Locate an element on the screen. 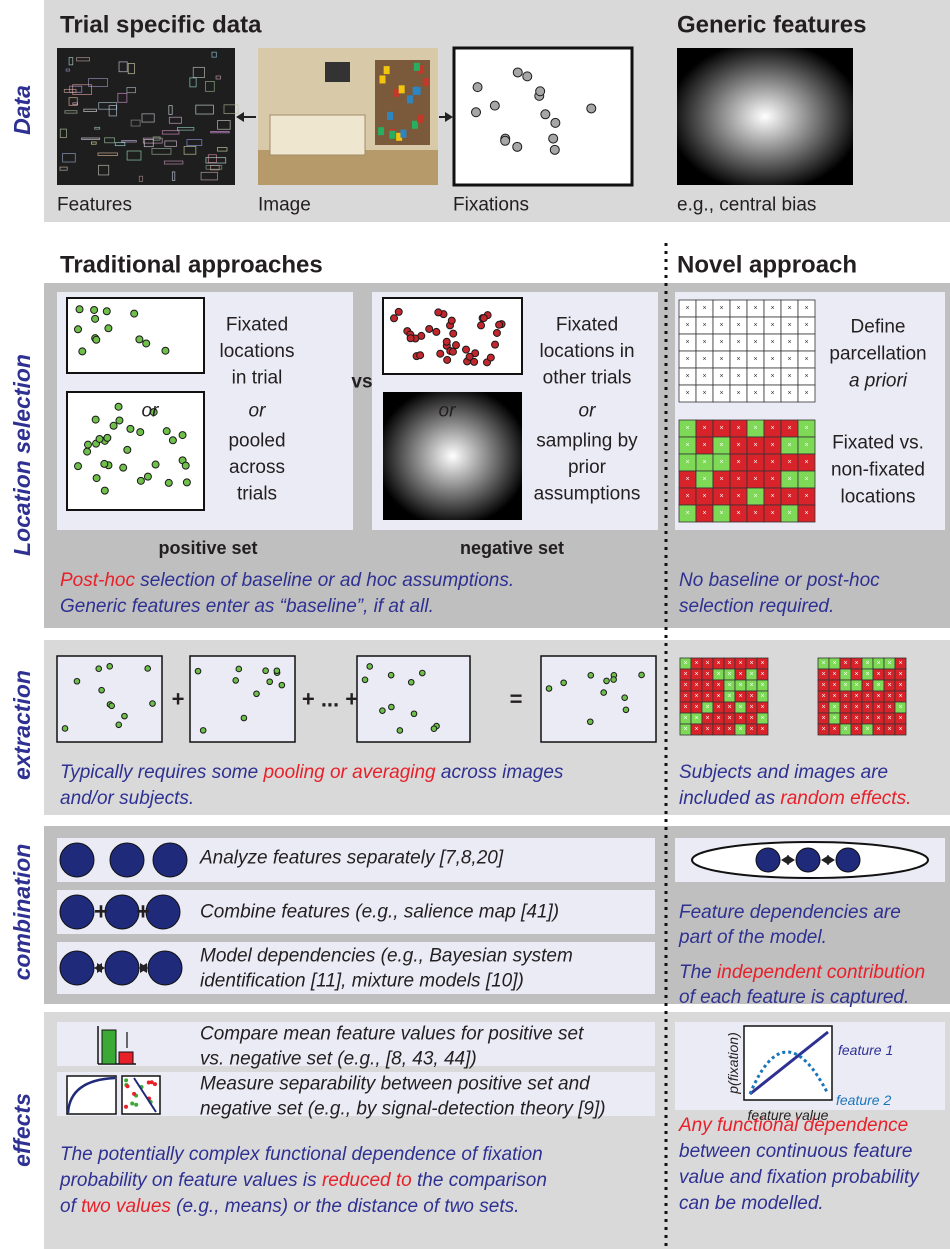 The height and width of the screenshot is (1249, 950). note-segment: two values is located at coordinates (126, 1206).